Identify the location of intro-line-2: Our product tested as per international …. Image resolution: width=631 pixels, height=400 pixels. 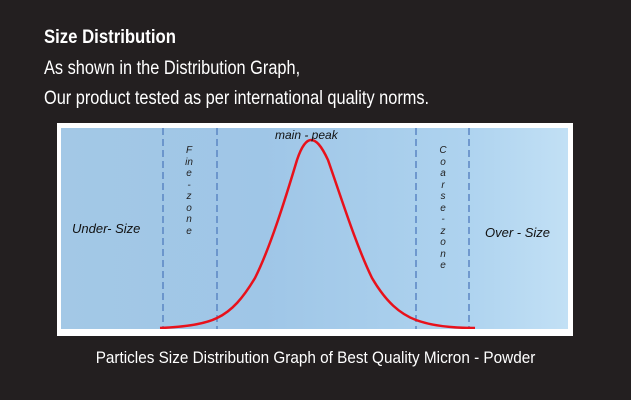
(237, 98).